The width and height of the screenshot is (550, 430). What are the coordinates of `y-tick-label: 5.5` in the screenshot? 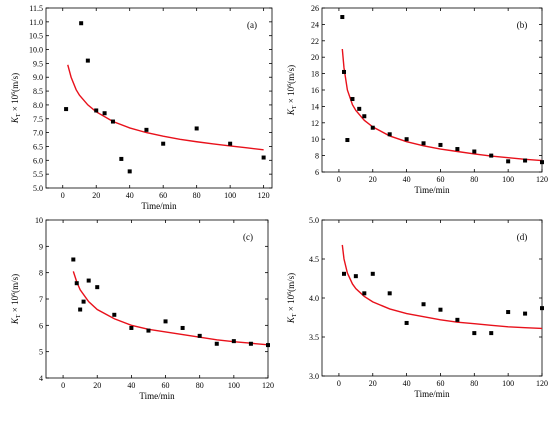 It's located at (38, 174).